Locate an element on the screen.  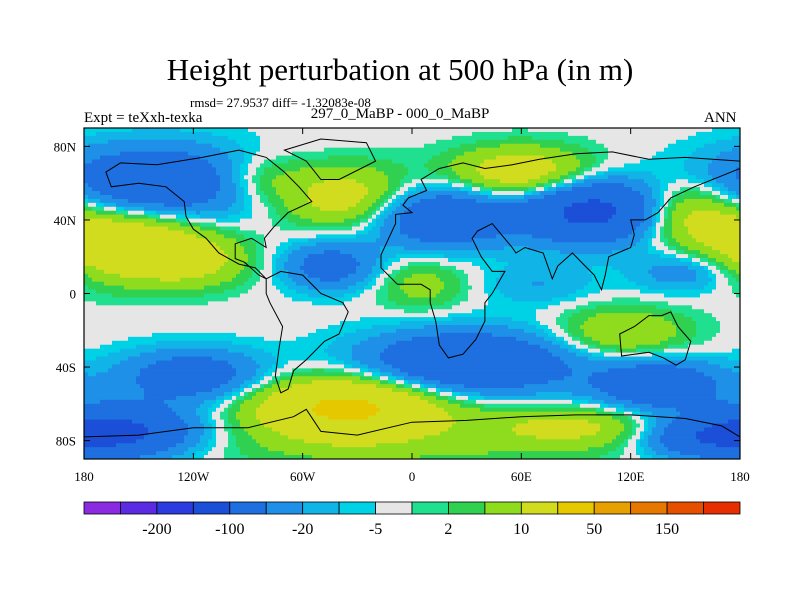
x-tick-label: 0 is located at coordinates (412, 476).